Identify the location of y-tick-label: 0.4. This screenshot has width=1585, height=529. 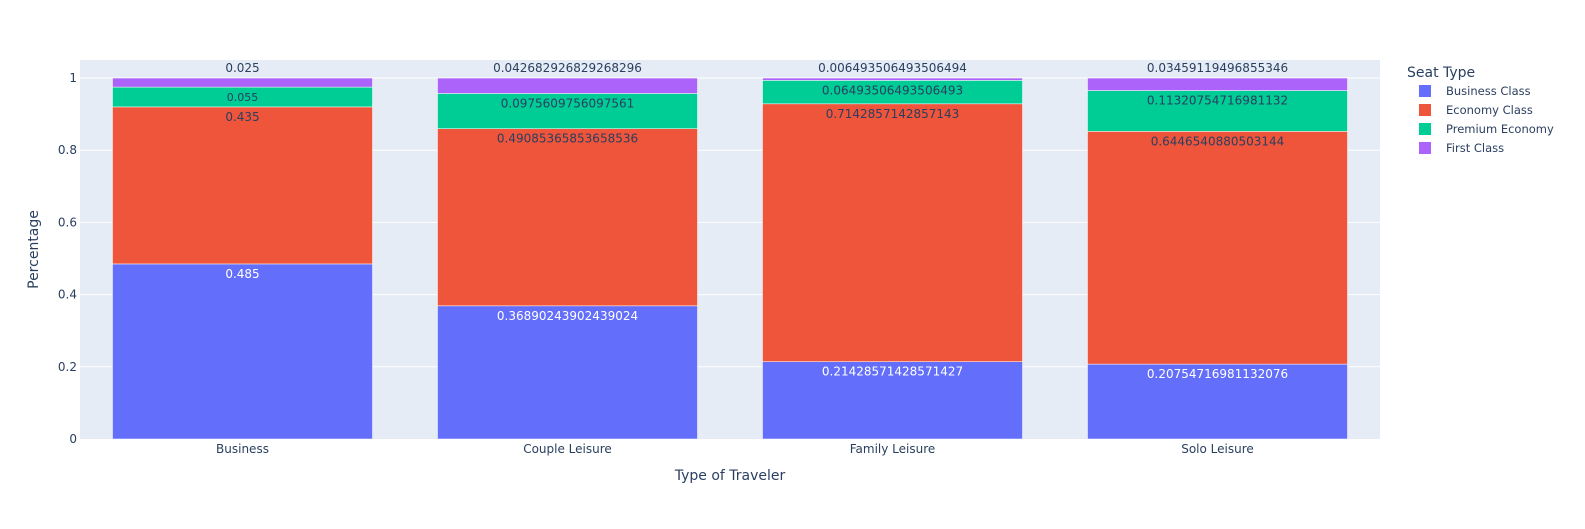
(67, 295).